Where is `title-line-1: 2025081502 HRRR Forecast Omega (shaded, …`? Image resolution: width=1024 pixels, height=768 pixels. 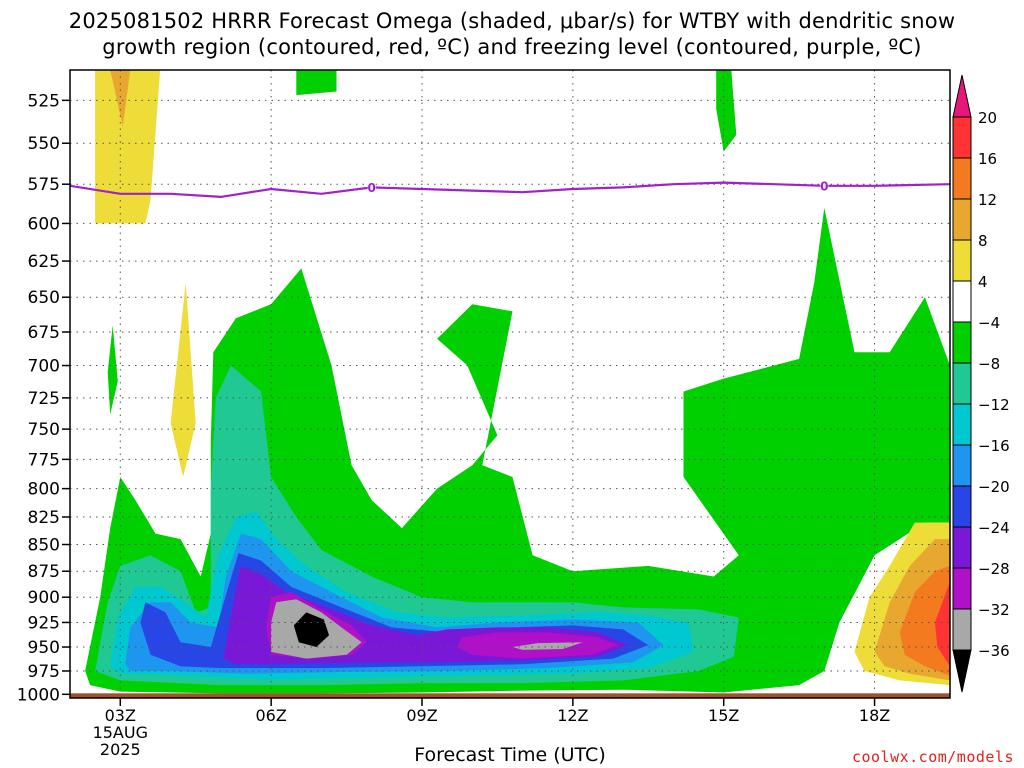 title-line-1: 2025081502 HRRR Forecast Omega (shaded, … is located at coordinates (512, 21).